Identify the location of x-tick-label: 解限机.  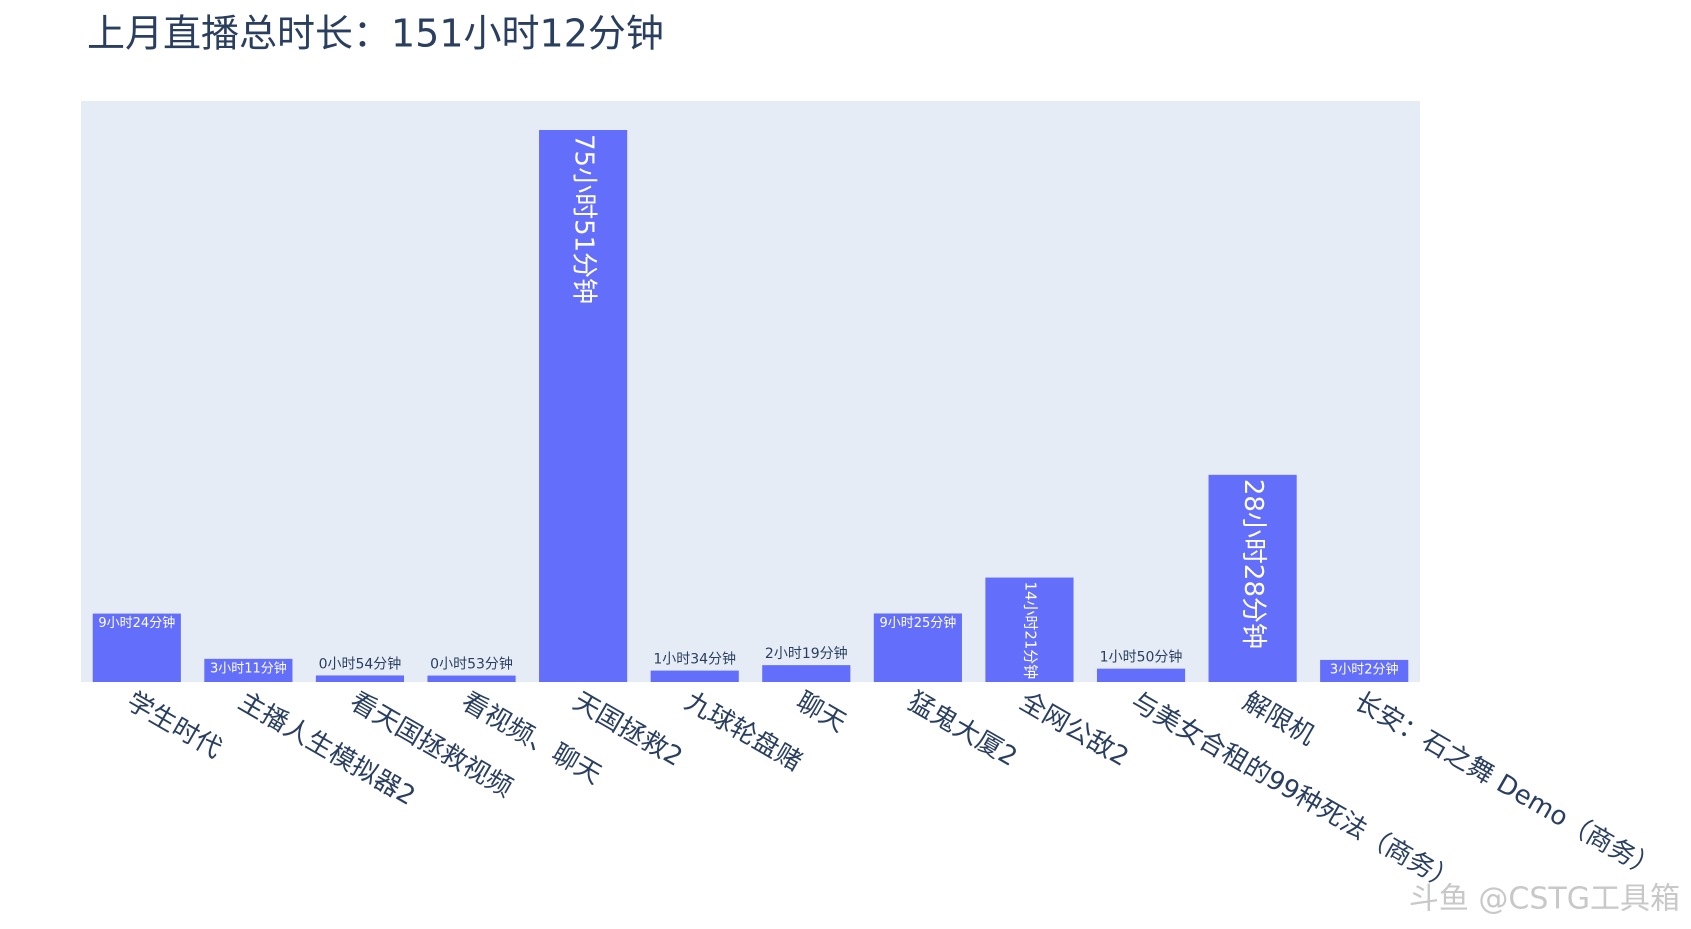
(1278, 719).